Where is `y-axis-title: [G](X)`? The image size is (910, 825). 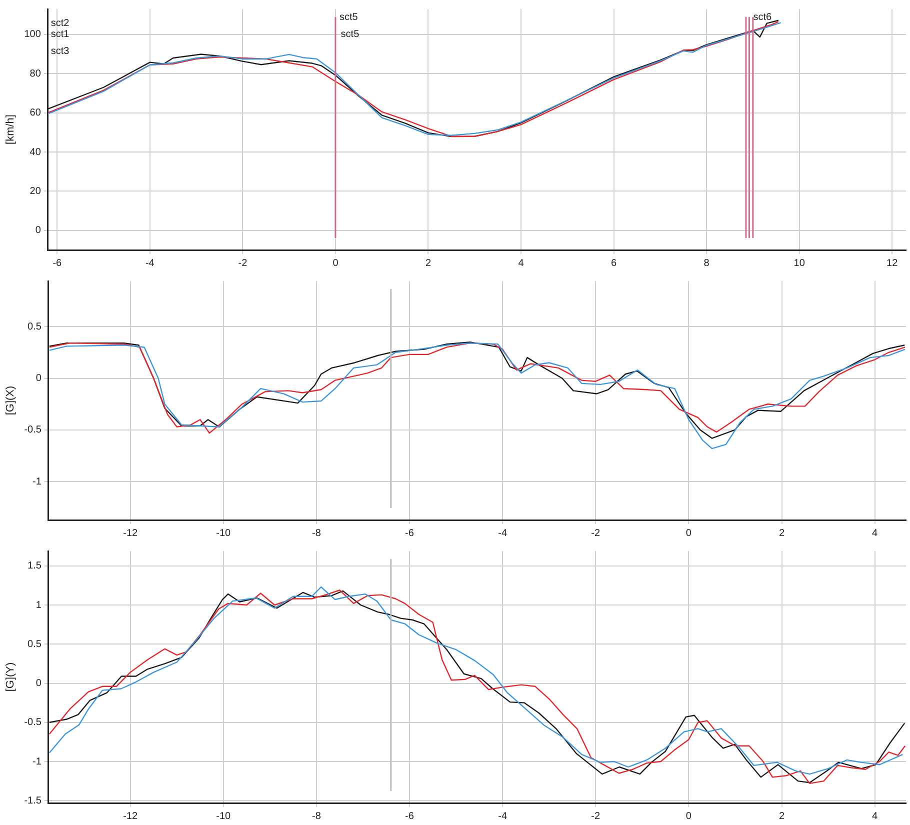 y-axis-title: [G](X) is located at coordinates (10, 401).